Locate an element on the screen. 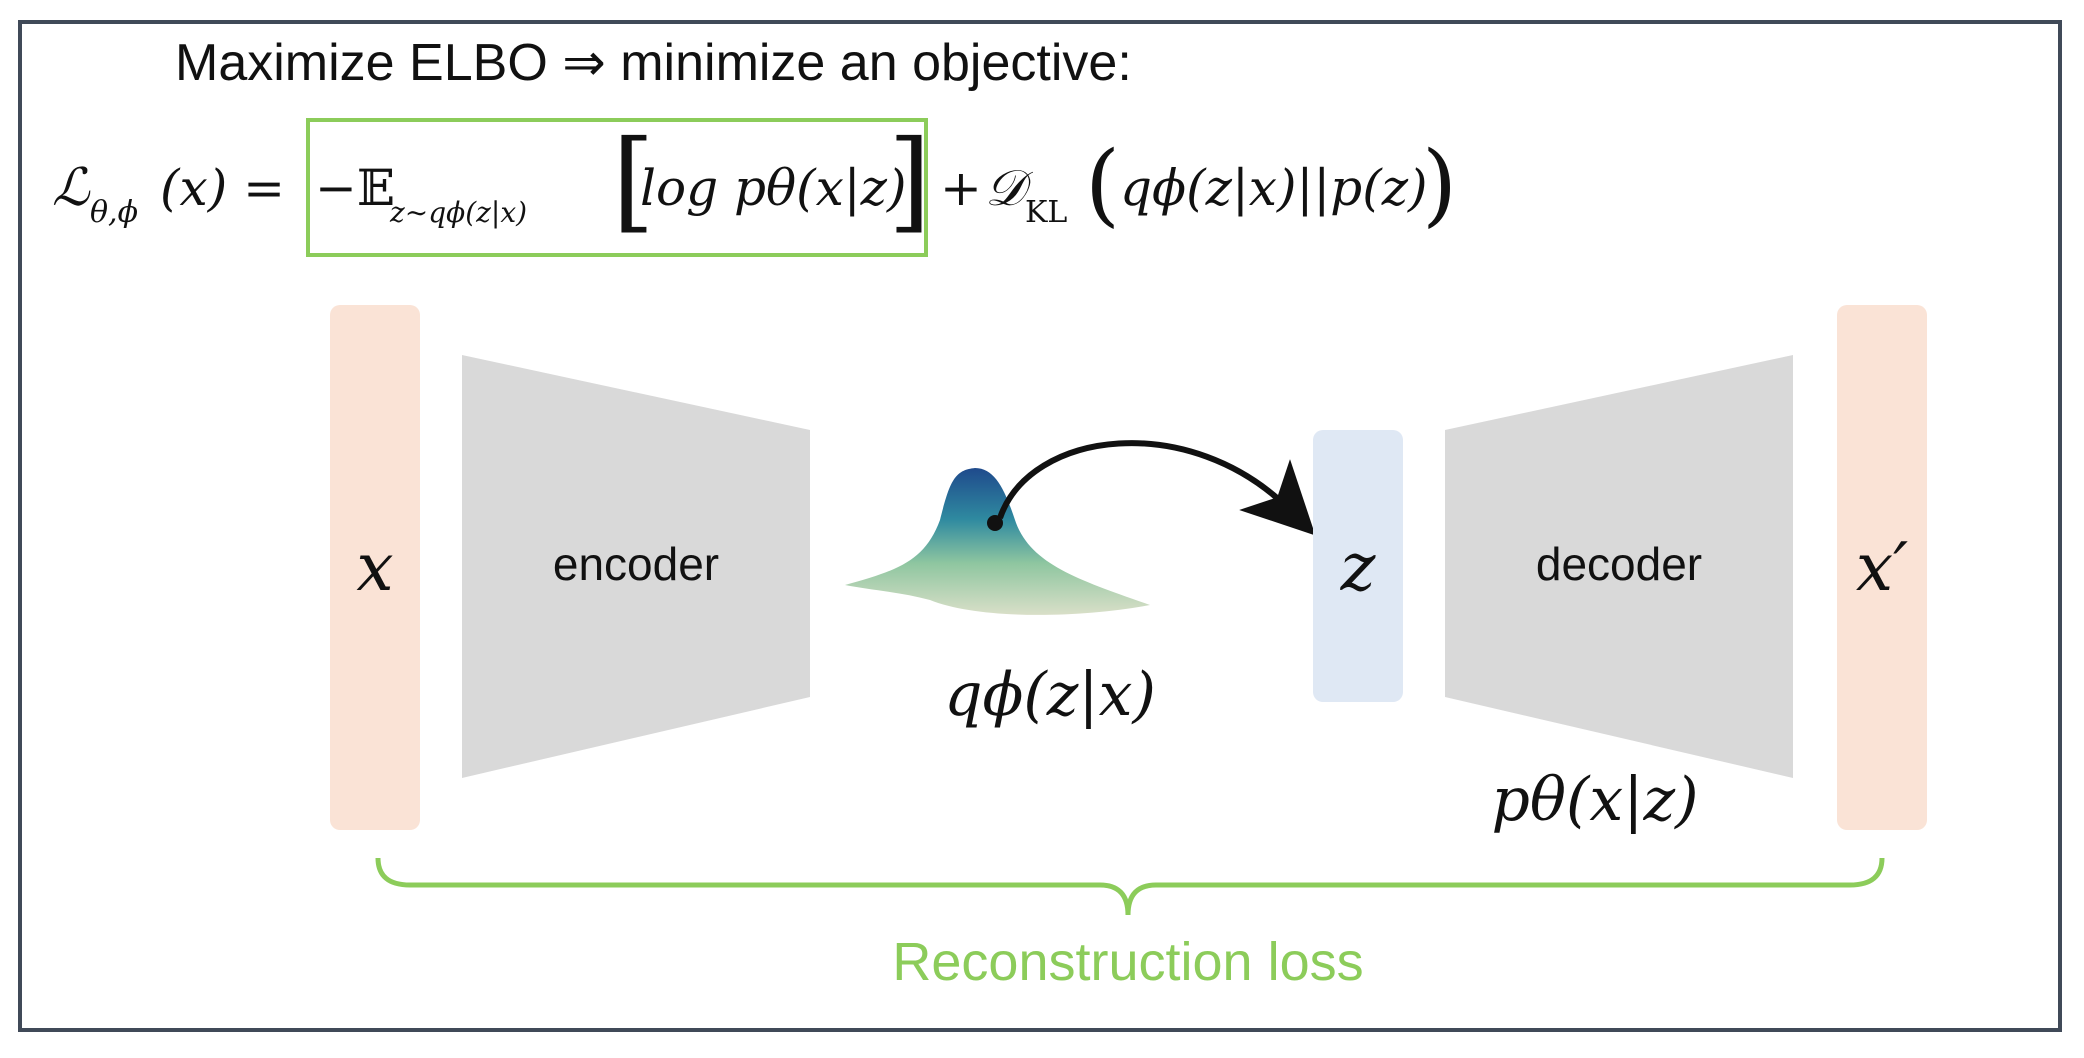  input-label: x is located at coordinates (374, 567).